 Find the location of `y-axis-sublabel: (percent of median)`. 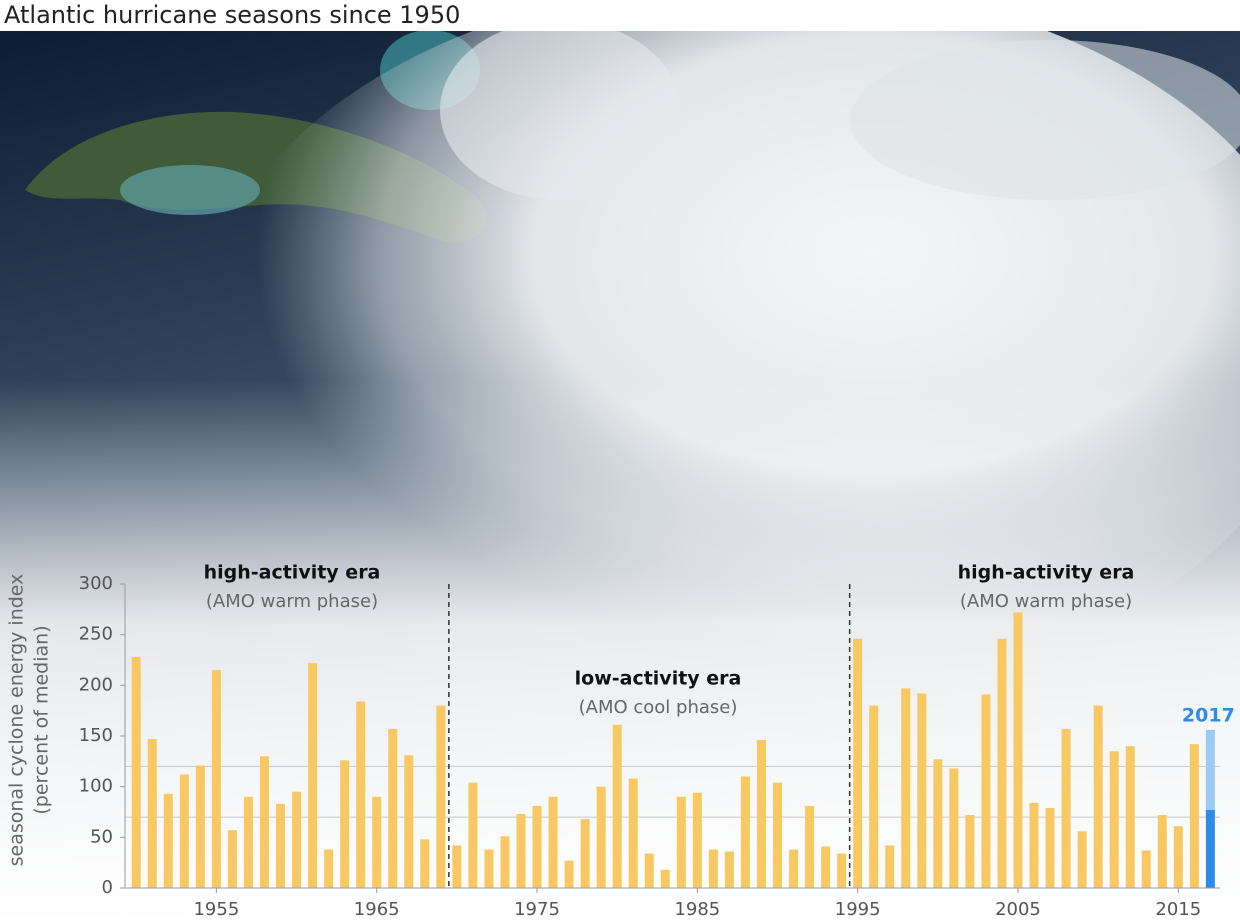

y-axis-sublabel: (percent of median) is located at coordinates (42, 719).